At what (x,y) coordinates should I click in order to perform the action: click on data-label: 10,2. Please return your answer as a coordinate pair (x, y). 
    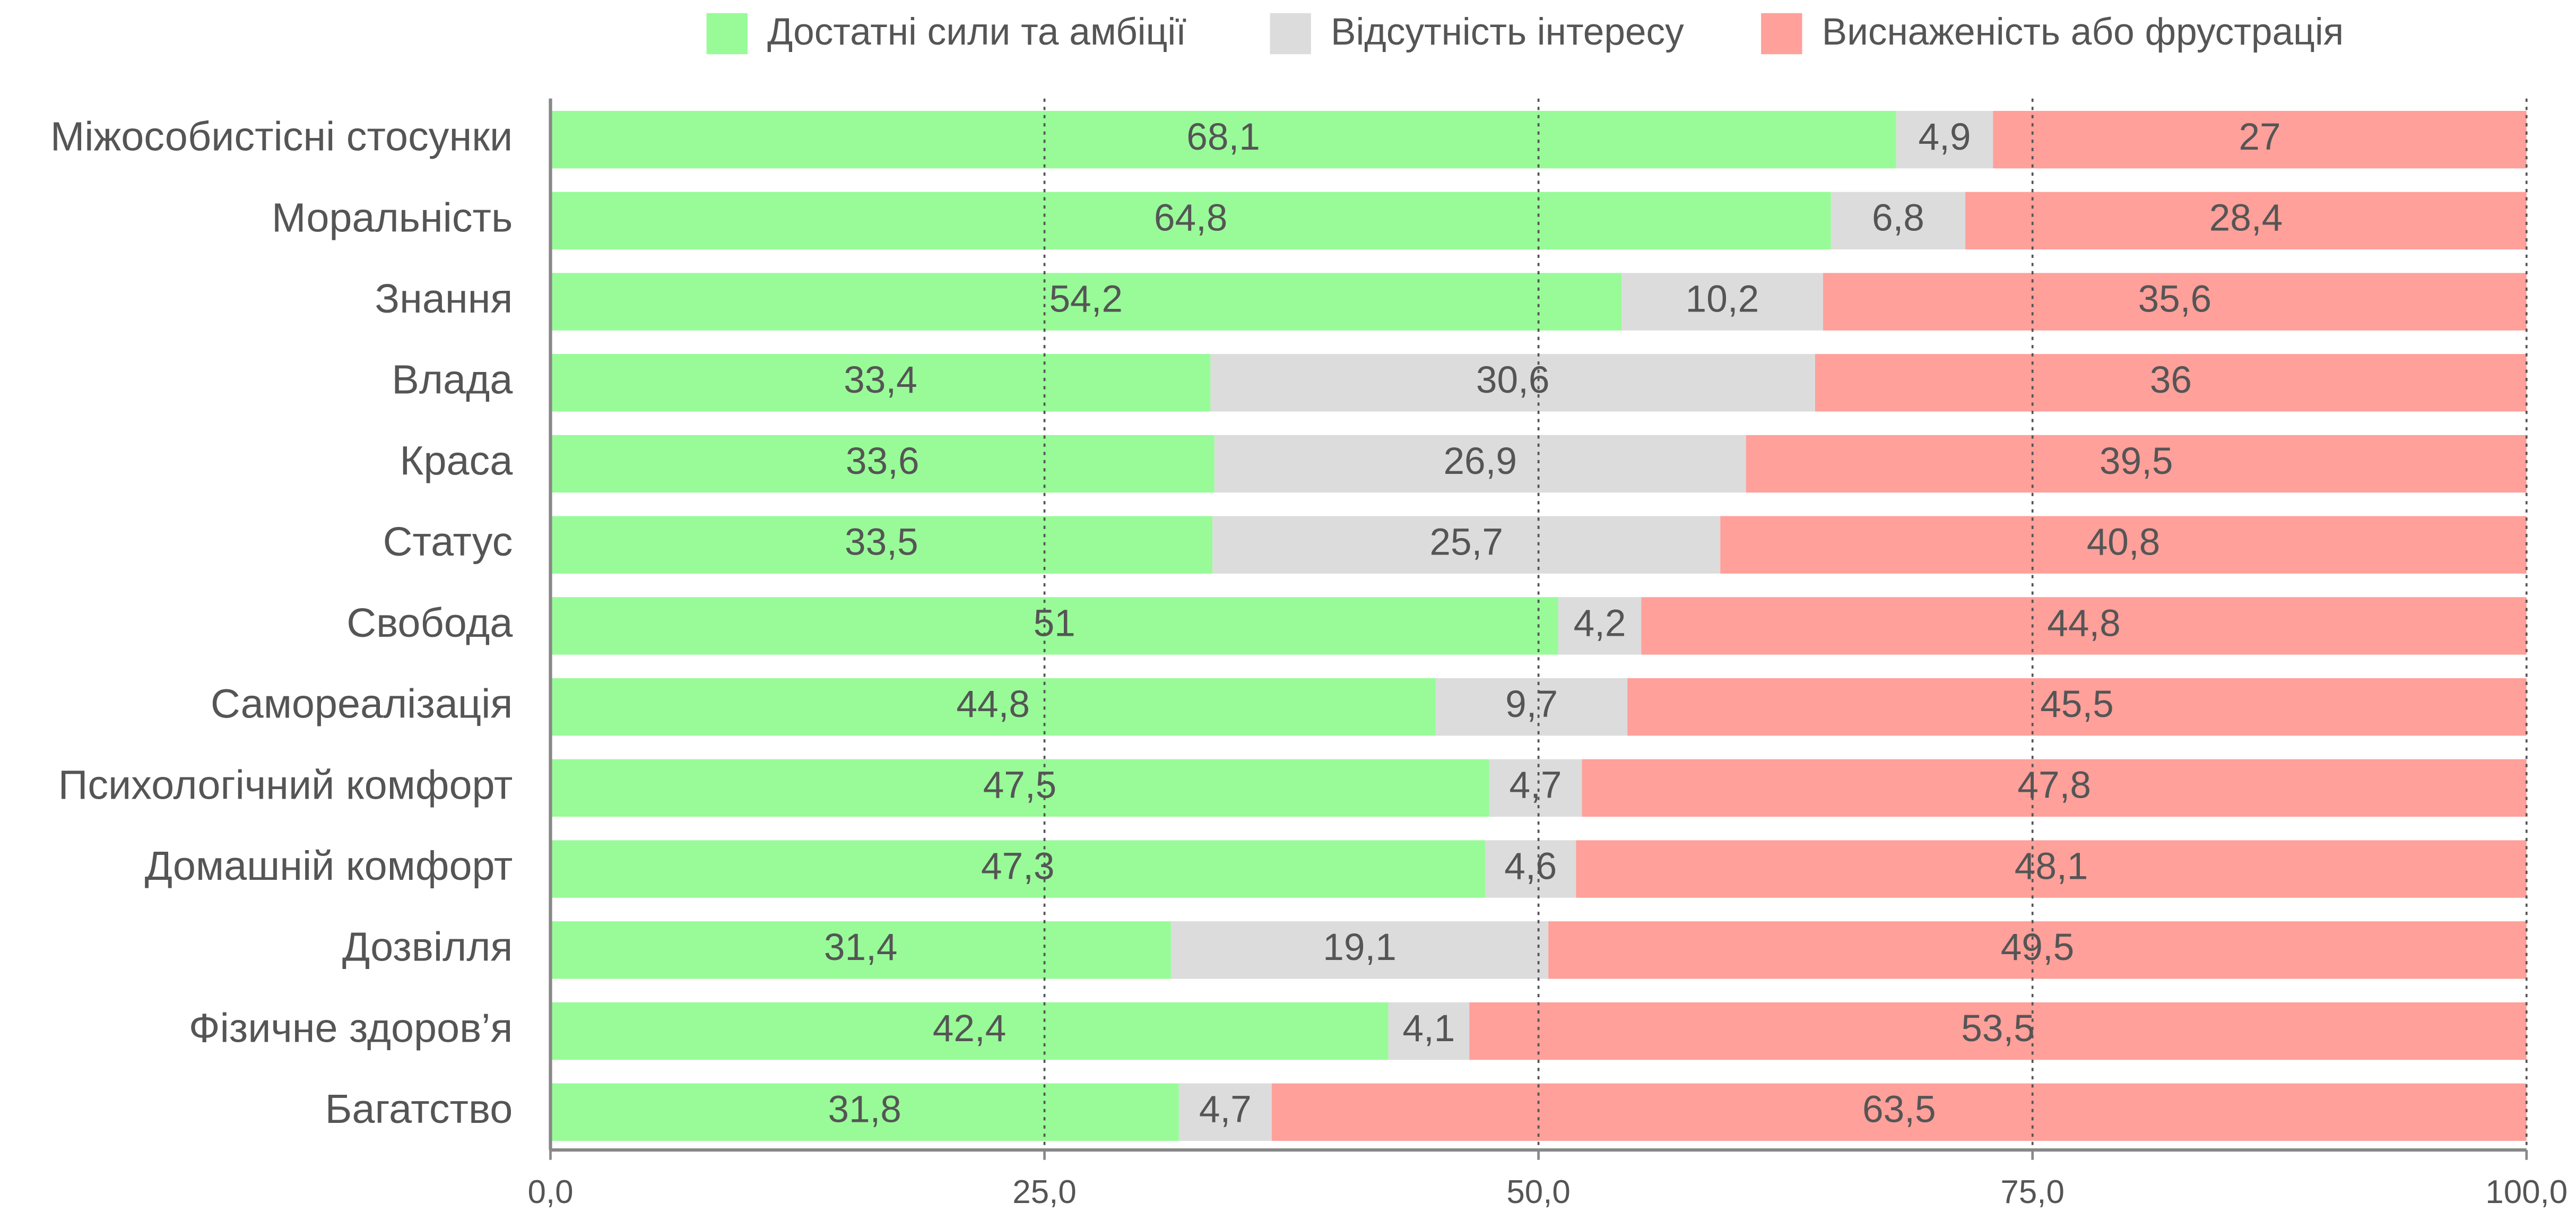
    Looking at the image, I should click on (1722, 299).